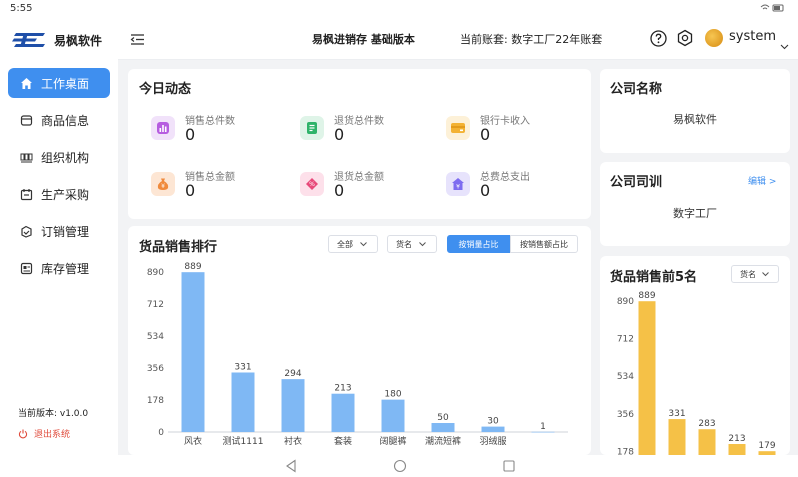  Describe the element at coordinates (363, 39) in the screenshot. I see `app-title: 易枫进销存 基础版本` at that location.